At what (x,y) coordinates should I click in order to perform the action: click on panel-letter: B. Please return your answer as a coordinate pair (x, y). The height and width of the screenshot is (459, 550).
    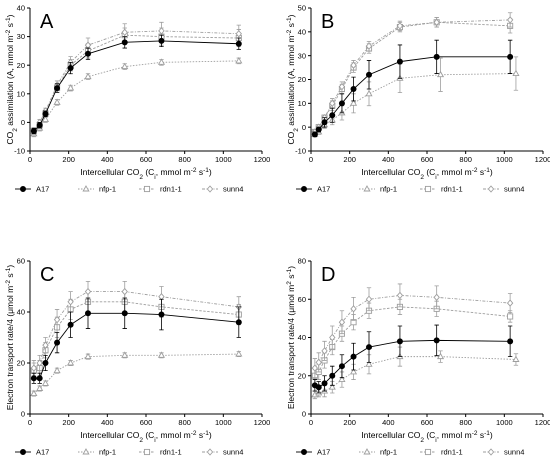
    Looking at the image, I should click on (327, 22).